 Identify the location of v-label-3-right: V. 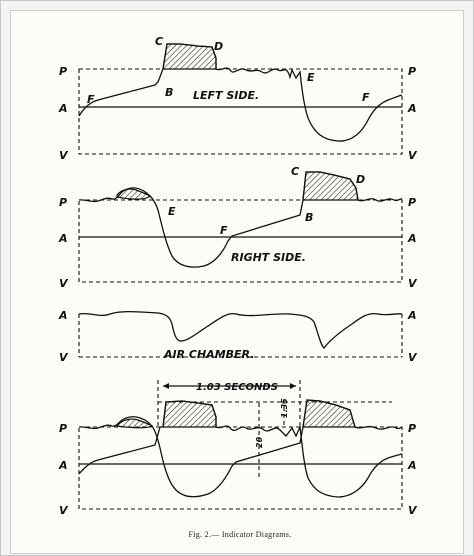
(413, 357).